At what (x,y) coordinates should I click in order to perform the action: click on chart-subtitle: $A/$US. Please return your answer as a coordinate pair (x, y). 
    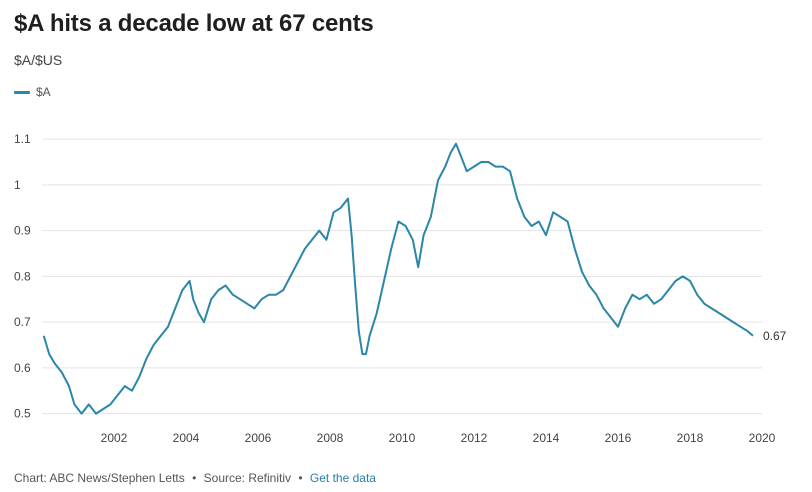
    Looking at the image, I should click on (38, 60).